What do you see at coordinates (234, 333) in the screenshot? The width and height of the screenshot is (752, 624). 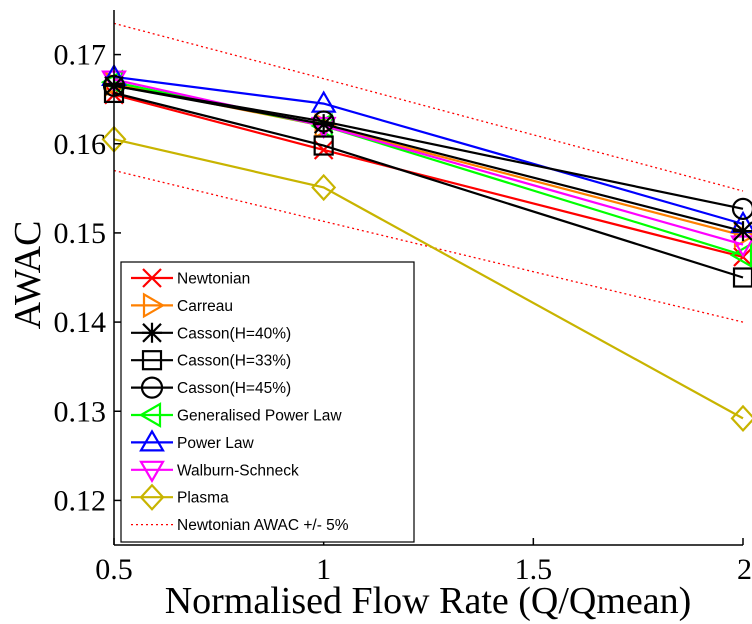 I see `legend-label: Casson(H=40%)` at bounding box center [234, 333].